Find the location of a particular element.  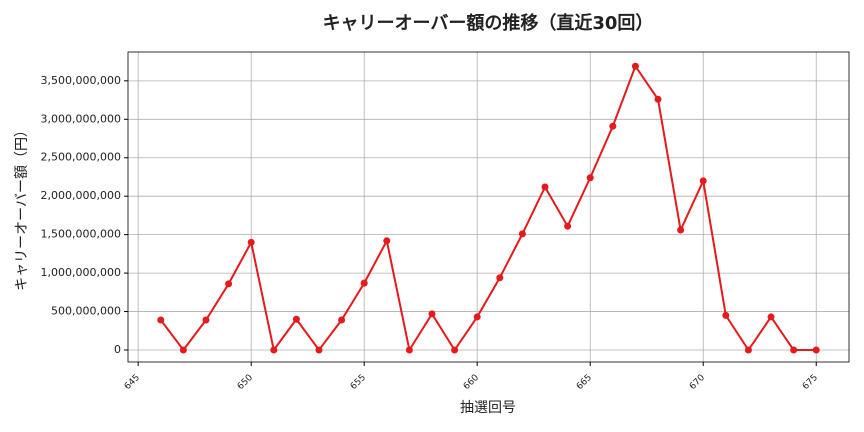

y-tick-label: 500,000,000 is located at coordinates (86, 311).